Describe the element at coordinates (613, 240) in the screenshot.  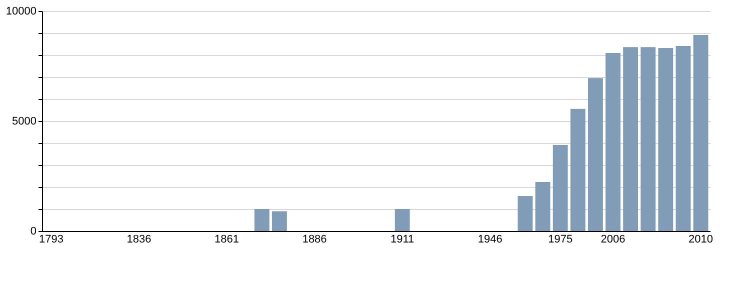
I see `x-tick-label: 2006` at that location.